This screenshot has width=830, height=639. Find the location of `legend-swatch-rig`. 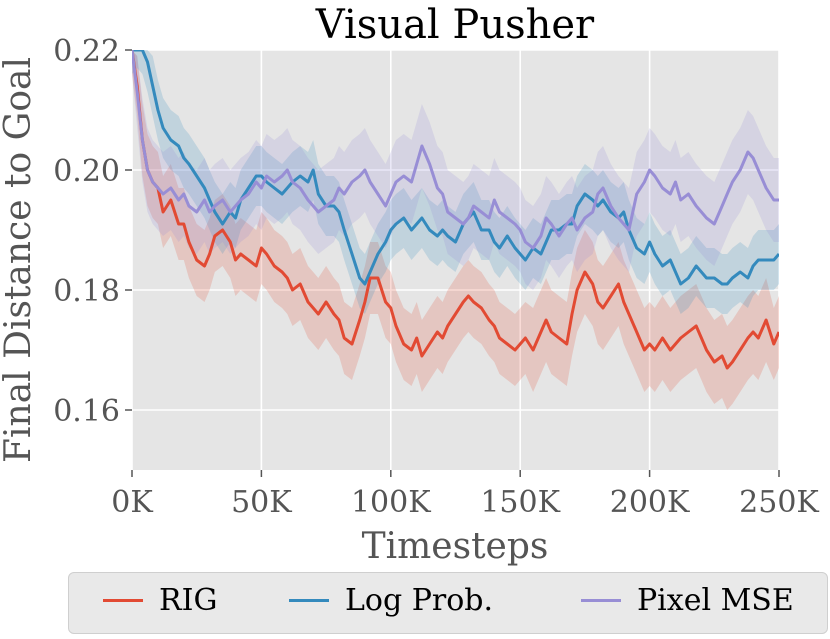

legend-swatch-rig is located at coordinates (123, 600).